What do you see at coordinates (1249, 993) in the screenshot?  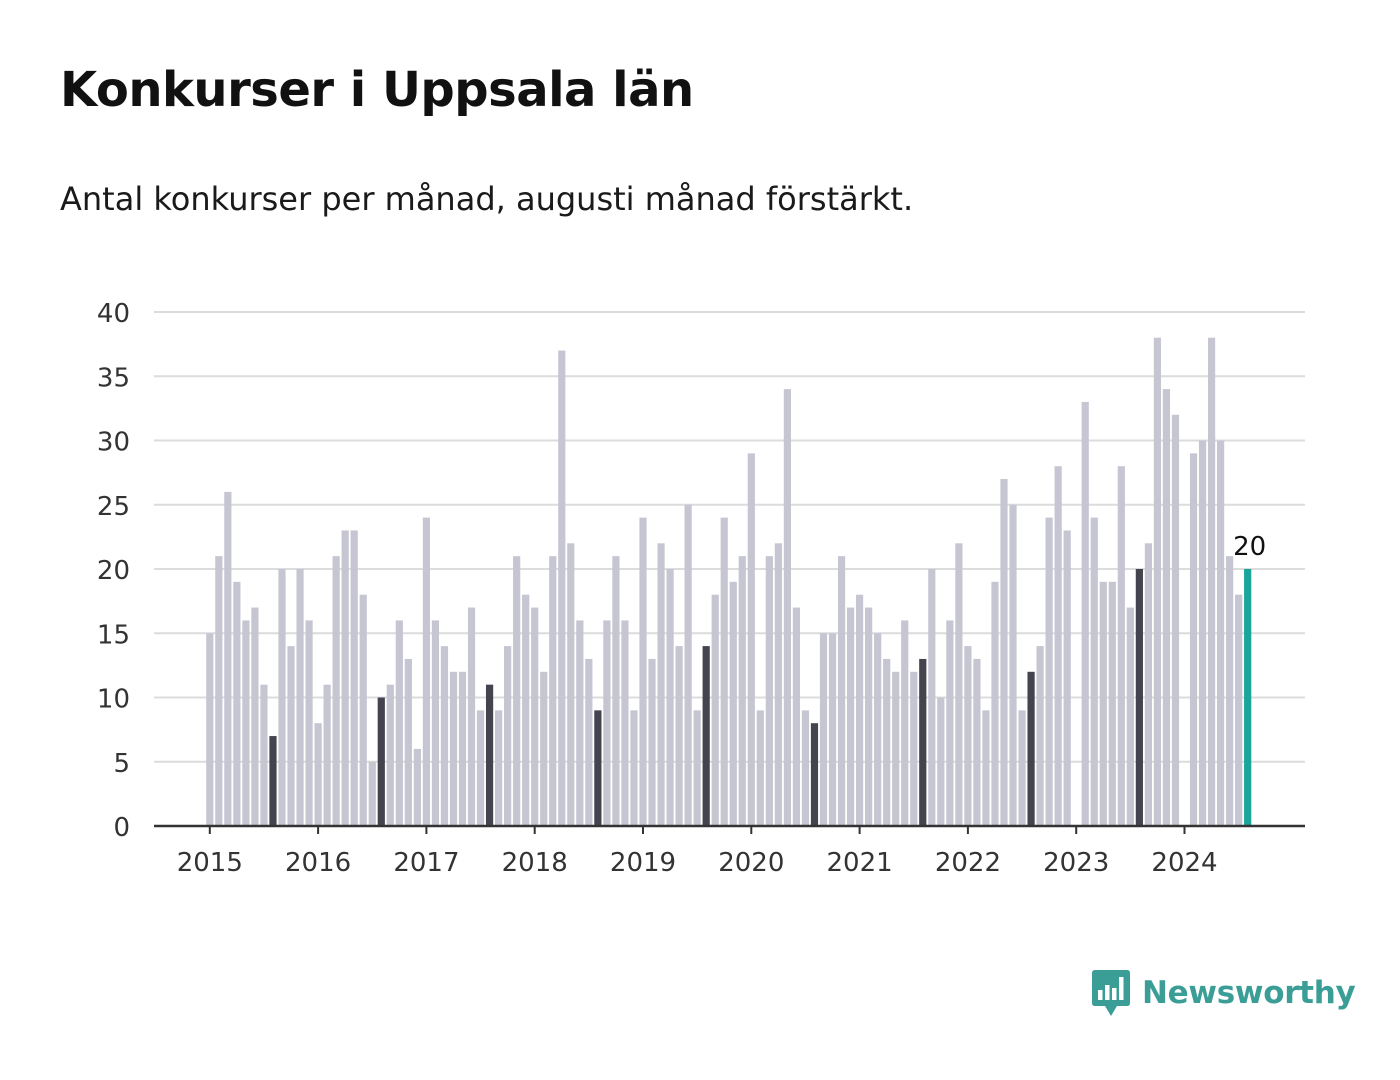 I see `newsworthy-logo-text: Newsworthy` at bounding box center [1249, 993].